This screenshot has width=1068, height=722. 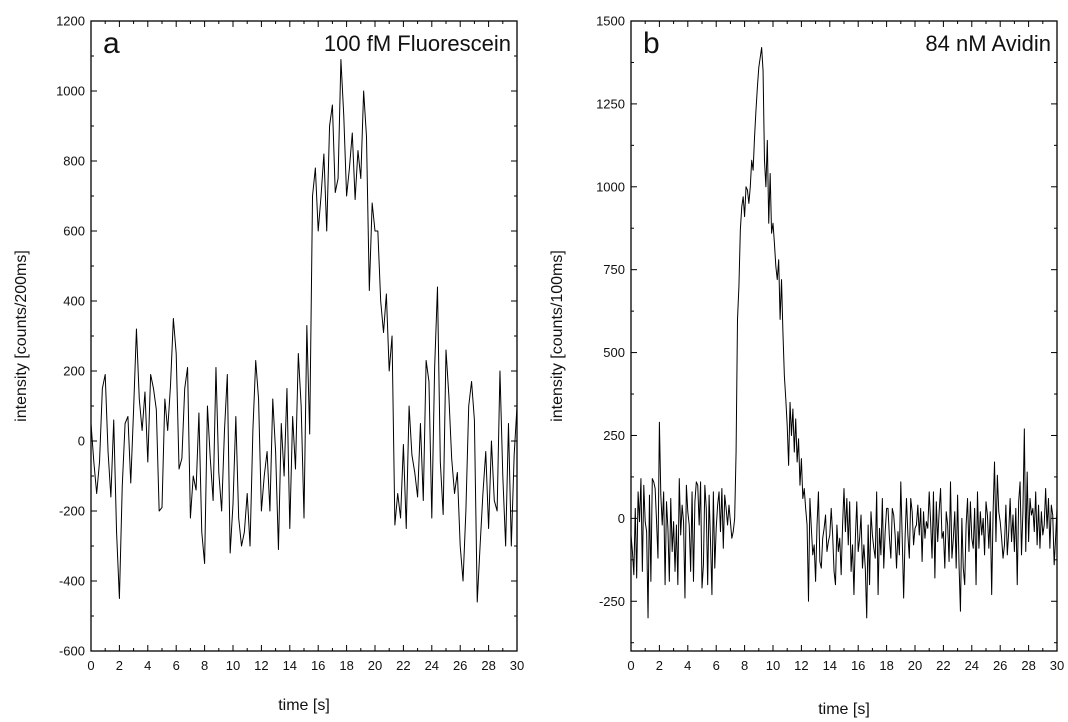 What do you see at coordinates (74, 301) in the screenshot?
I see `y-tick-label: 400` at bounding box center [74, 301].